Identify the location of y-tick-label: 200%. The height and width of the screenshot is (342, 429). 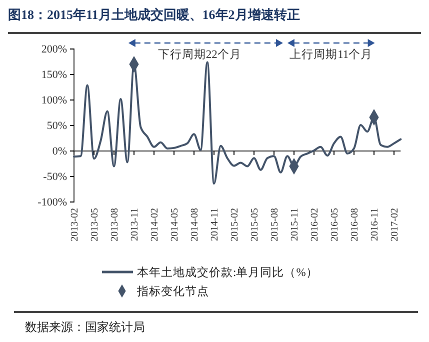
(54, 50).